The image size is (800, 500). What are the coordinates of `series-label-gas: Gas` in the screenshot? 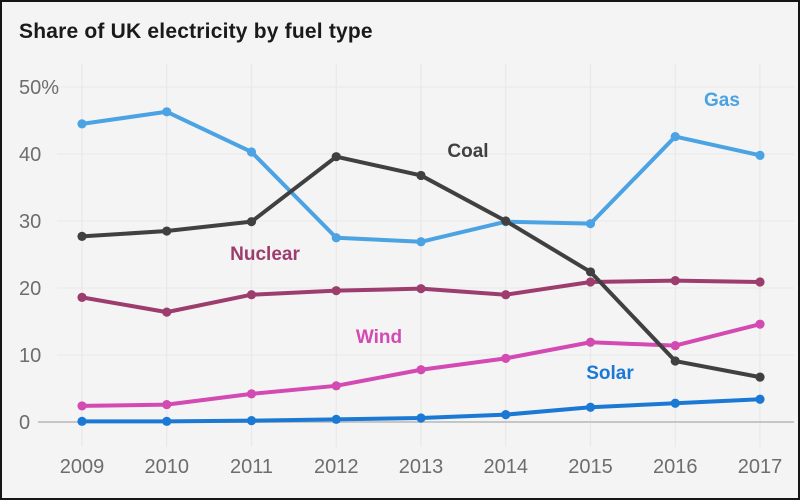 It's located at (722, 100).